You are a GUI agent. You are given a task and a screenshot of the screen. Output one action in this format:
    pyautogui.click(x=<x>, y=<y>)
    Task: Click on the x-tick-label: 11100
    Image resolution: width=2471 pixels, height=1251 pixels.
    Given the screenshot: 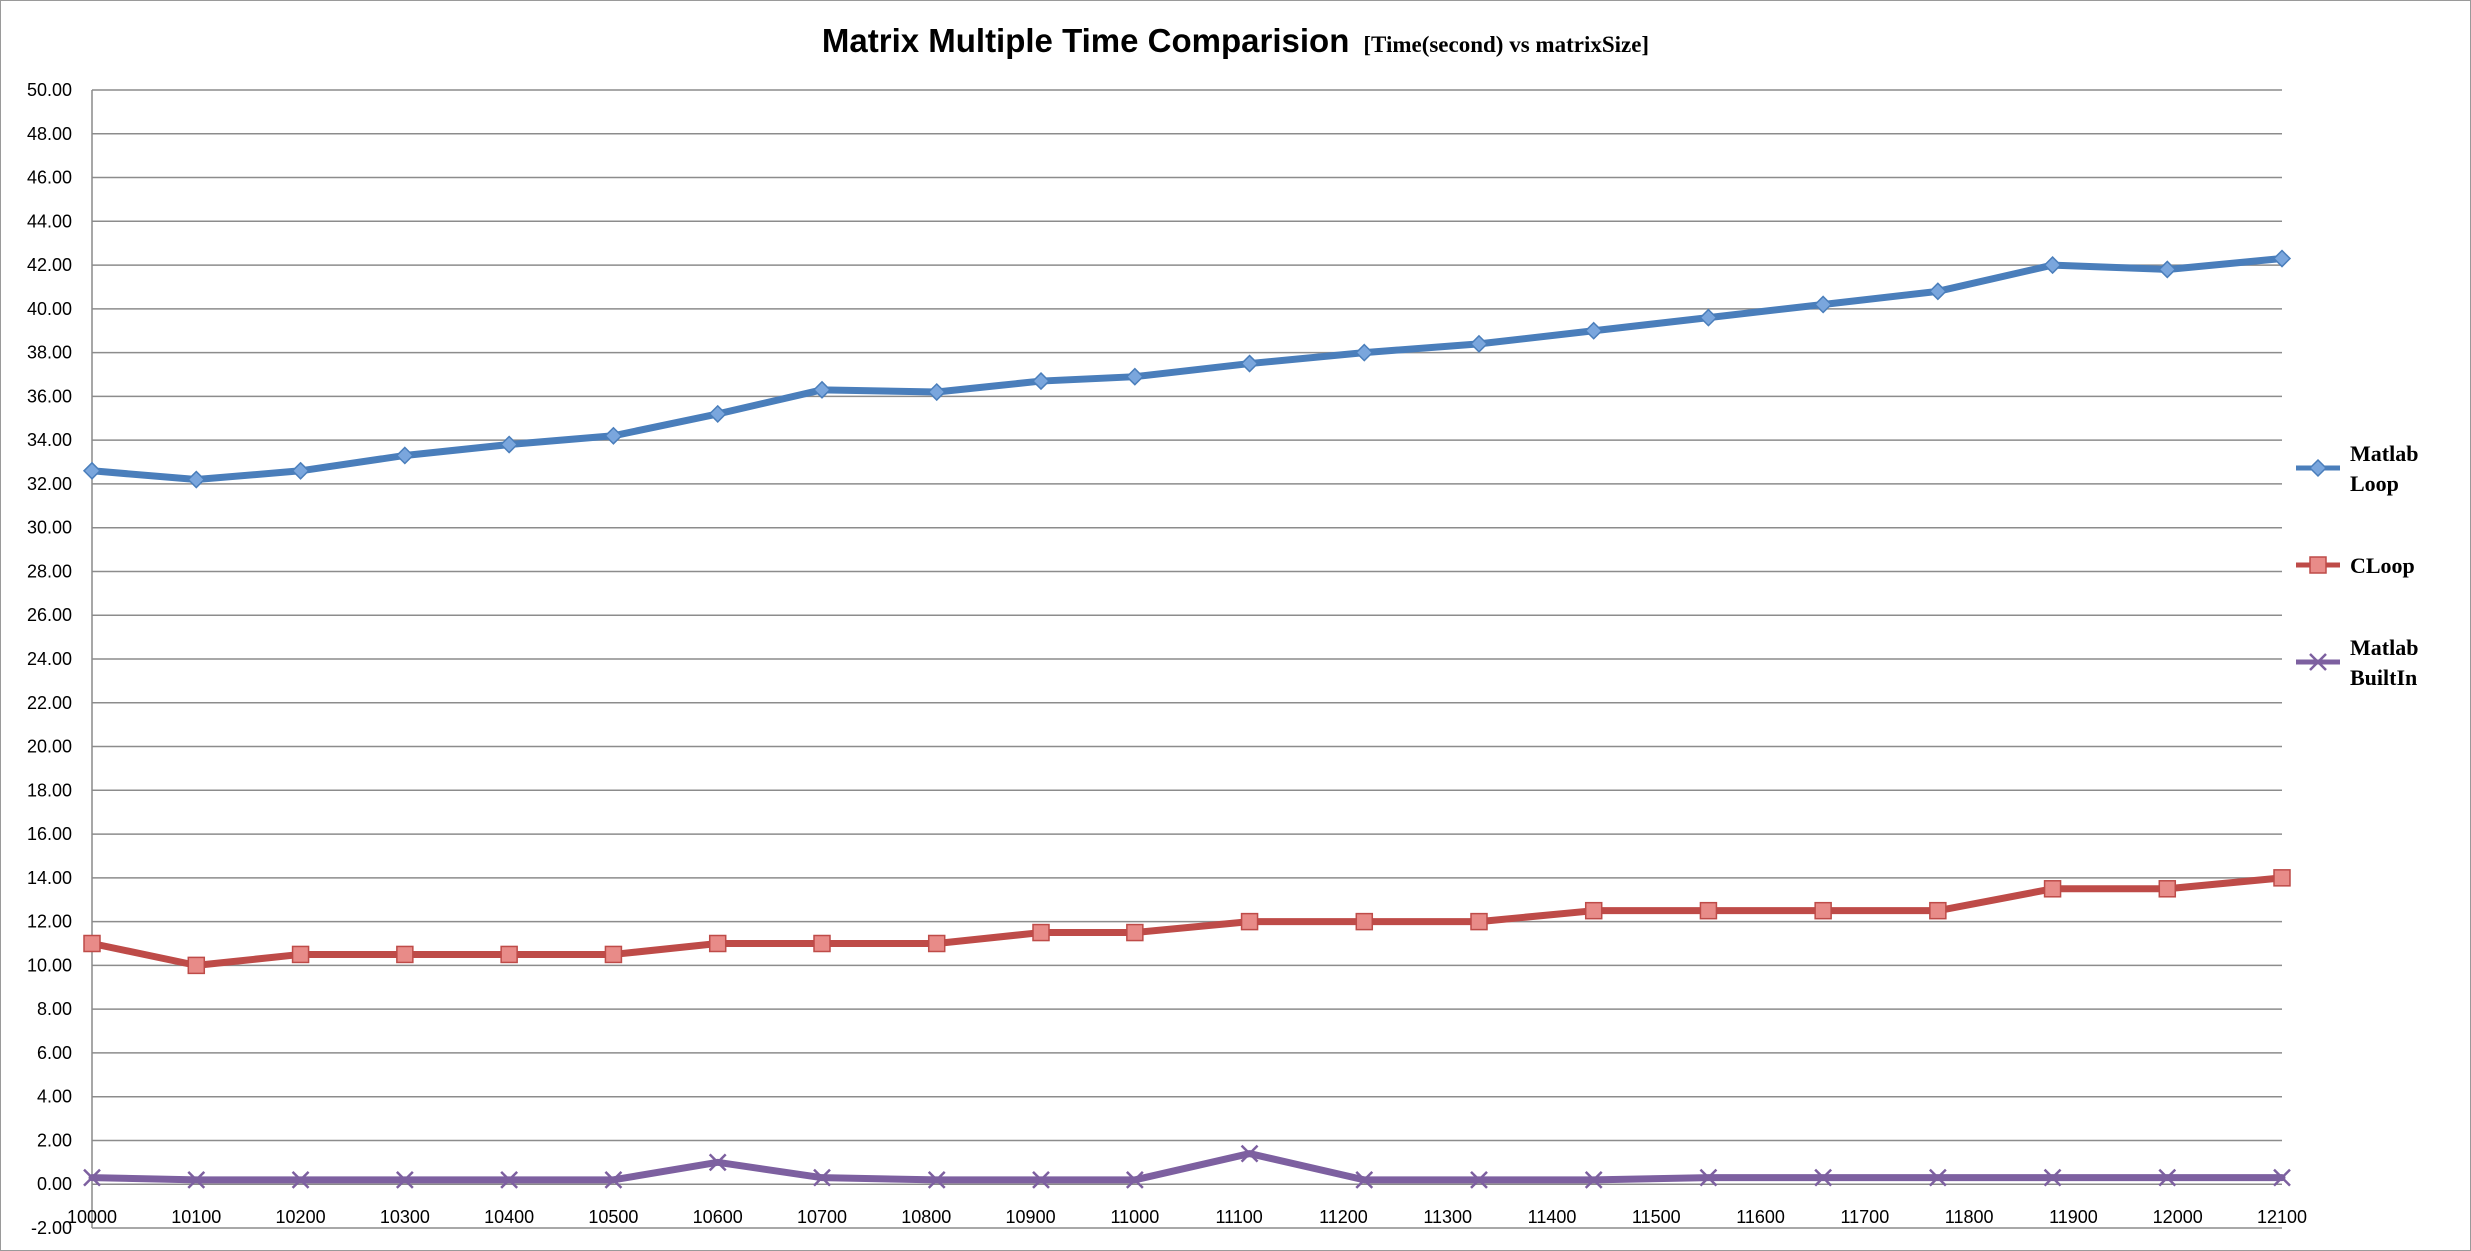 What is the action you would take?
    pyautogui.click(x=1238, y=1217)
    